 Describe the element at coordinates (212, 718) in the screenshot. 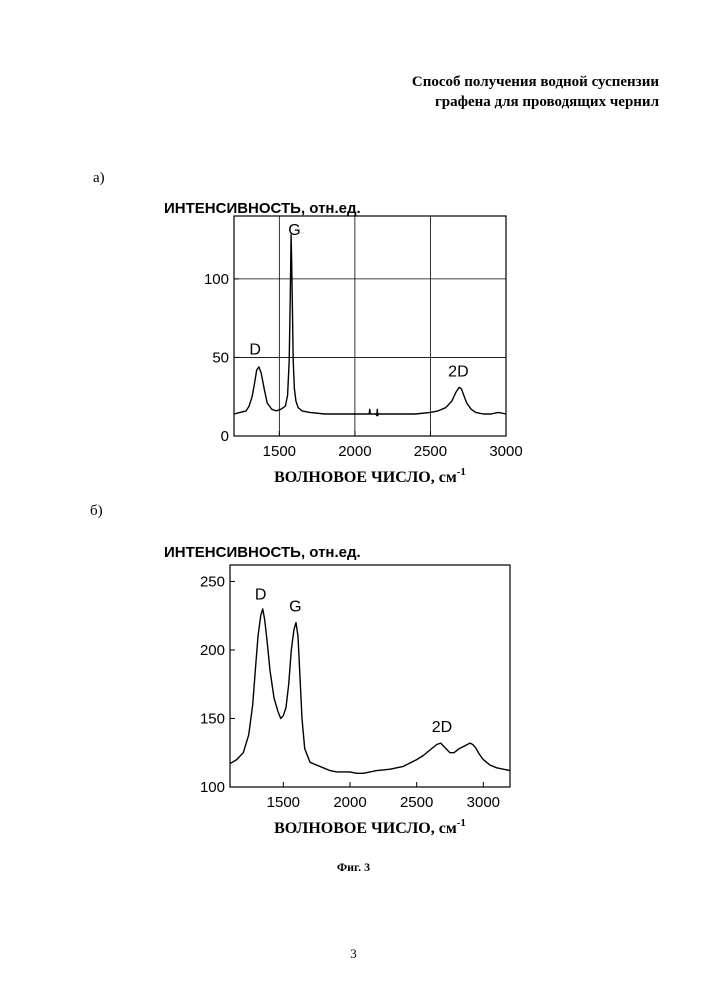

I see `y-tick-label: 150` at that location.